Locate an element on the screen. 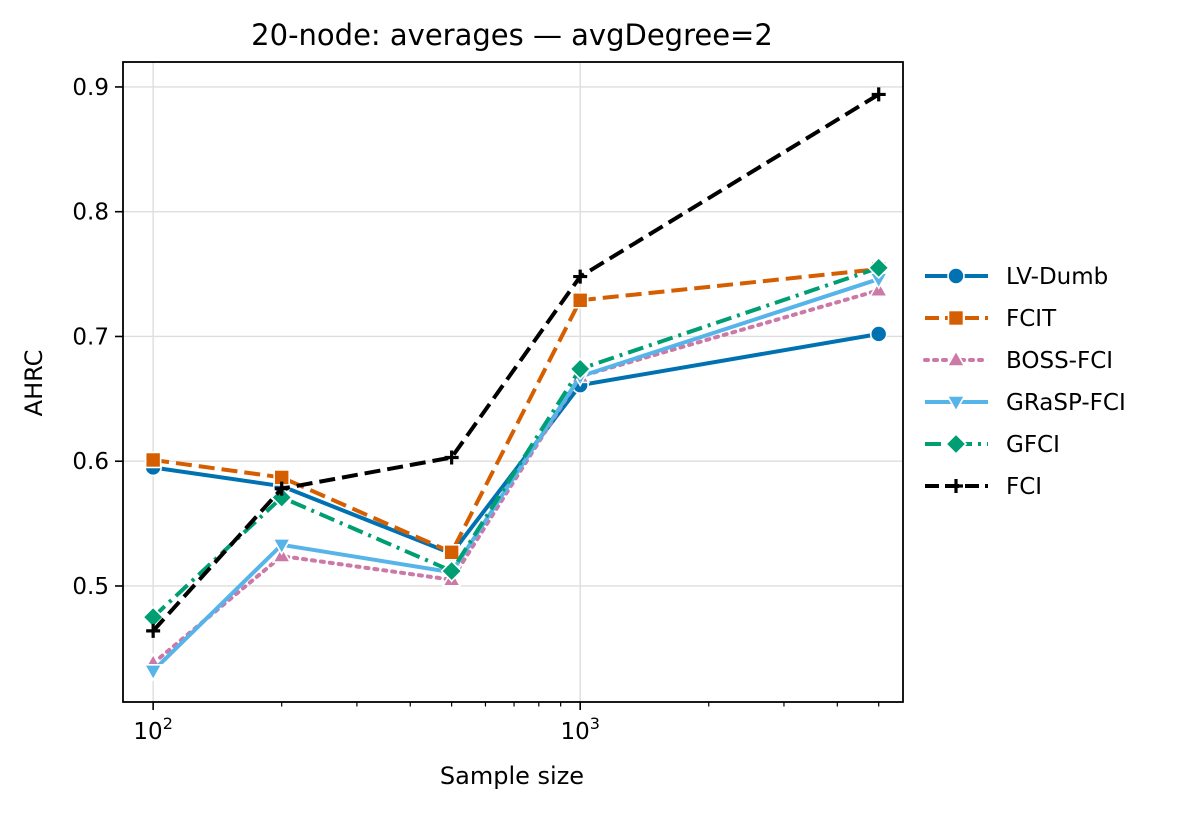 Image resolution: width=1180 pixels, height=815 pixels. legend-marker-fcit is located at coordinates (956, 318).